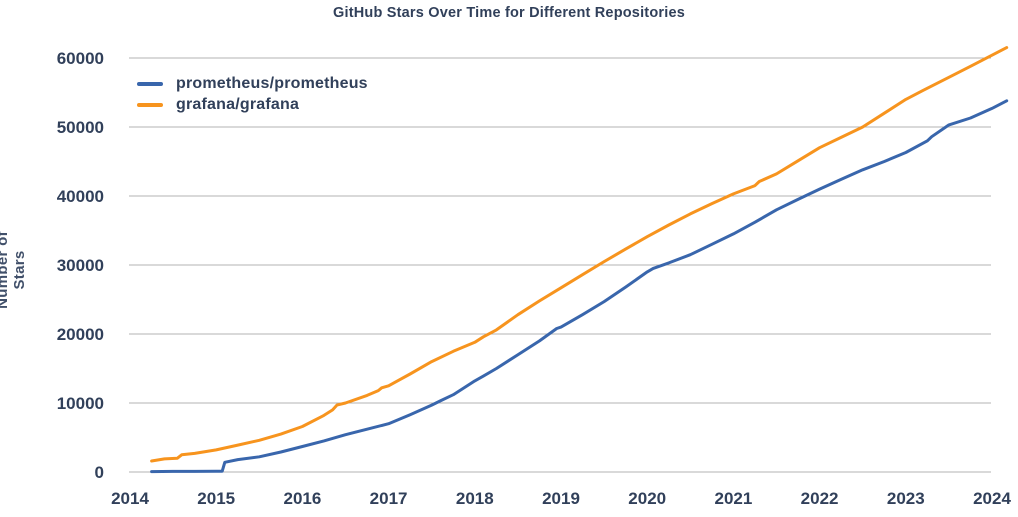 The width and height of the screenshot is (1018, 517). What do you see at coordinates (906, 498) in the screenshot?
I see `x-tick-label: 2023` at bounding box center [906, 498].